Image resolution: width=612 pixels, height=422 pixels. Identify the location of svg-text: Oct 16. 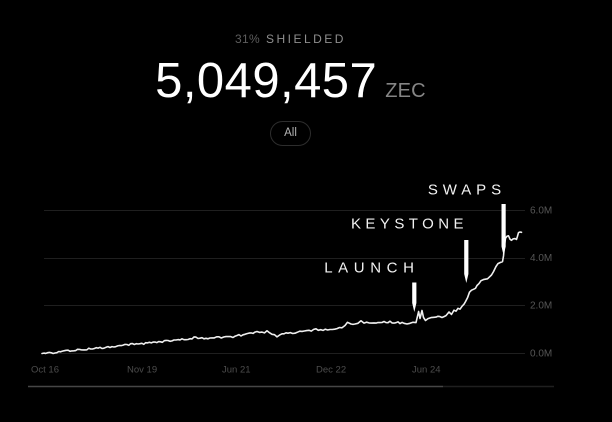
(45, 370).